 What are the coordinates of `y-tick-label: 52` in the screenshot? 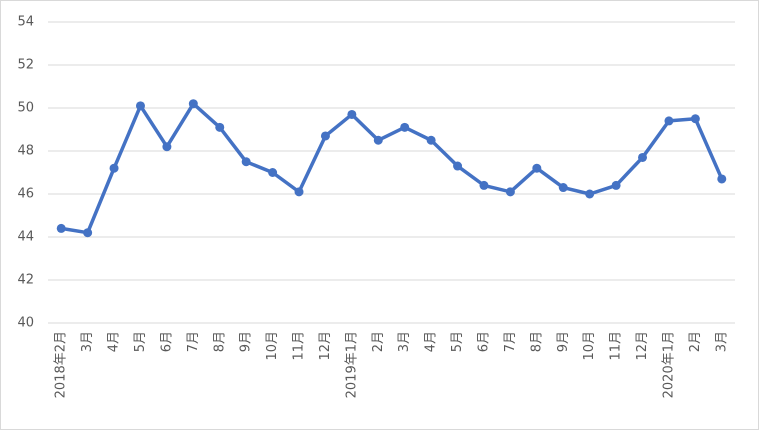 It's located at (25, 65).